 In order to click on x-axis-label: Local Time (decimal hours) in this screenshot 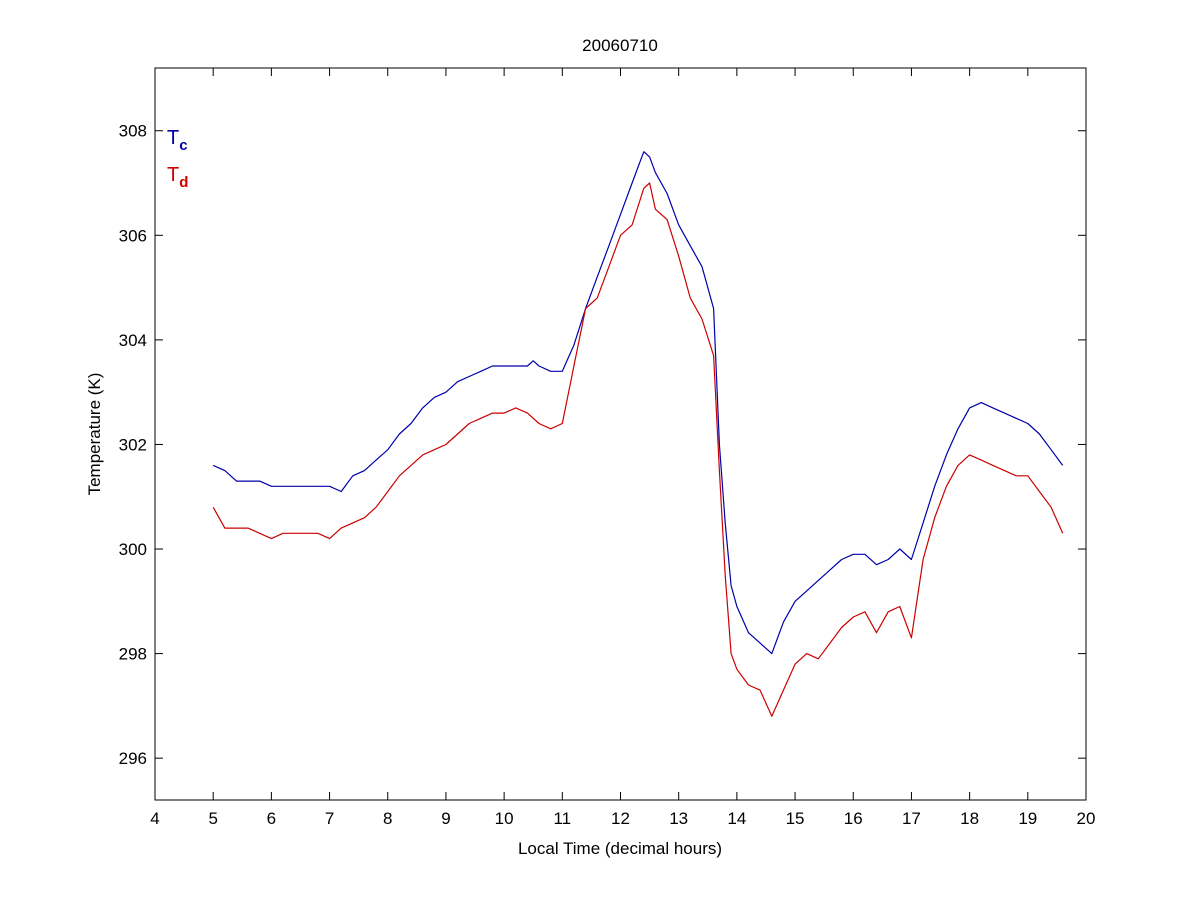, I will do `click(620, 848)`.